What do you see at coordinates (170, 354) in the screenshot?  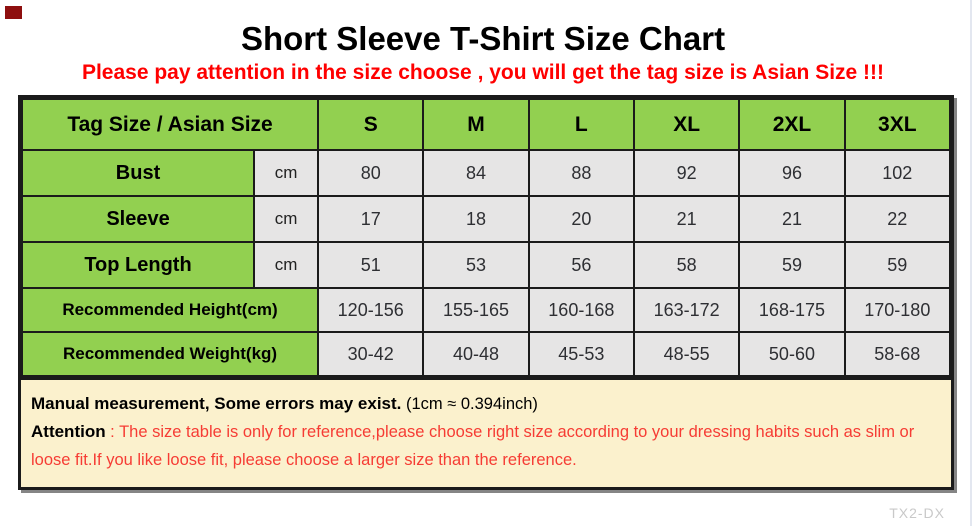 I see `row-label: Recommended Weight(kg)` at bounding box center [170, 354].